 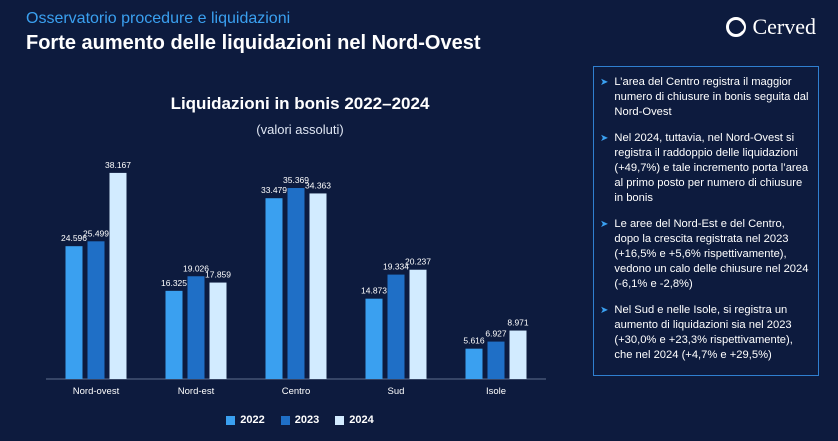 What do you see at coordinates (361, 420) in the screenshot?
I see `legend-label: 2024` at bounding box center [361, 420].